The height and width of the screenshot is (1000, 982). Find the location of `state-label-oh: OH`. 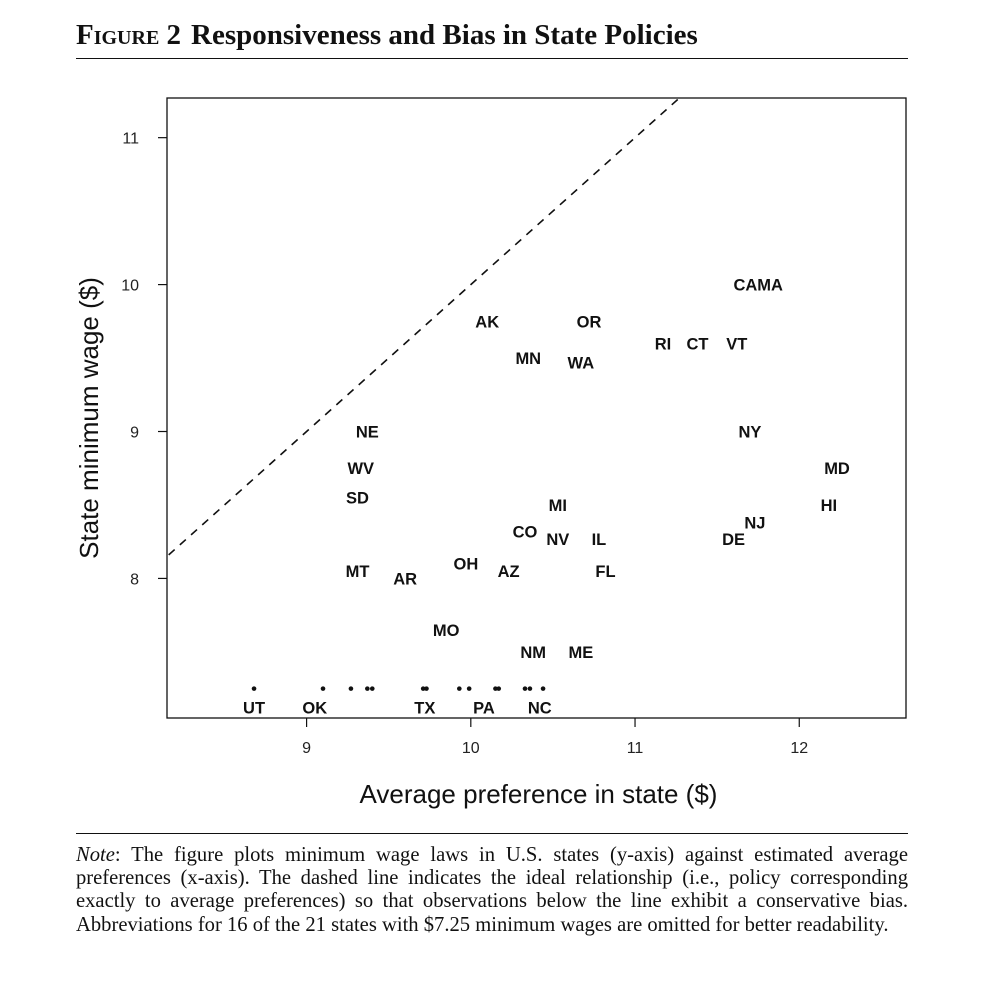

state-label-oh: OH is located at coordinates (466, 565).